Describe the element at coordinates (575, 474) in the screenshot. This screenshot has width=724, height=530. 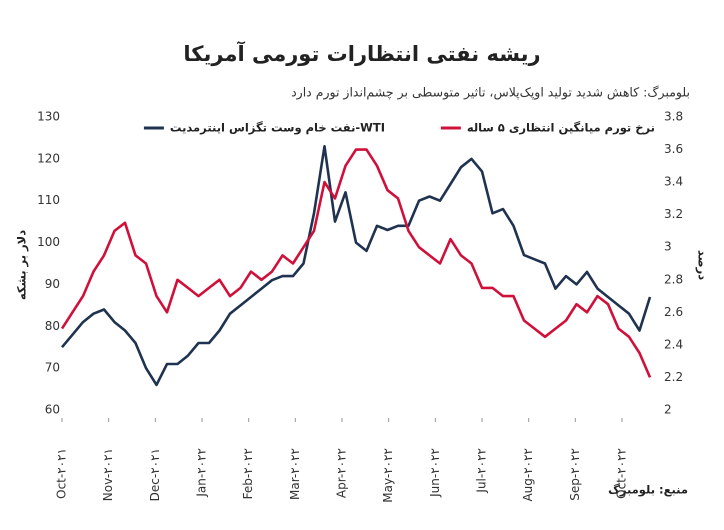
I see `x-tick-label: Sep-۲۰۲۲` at that location.